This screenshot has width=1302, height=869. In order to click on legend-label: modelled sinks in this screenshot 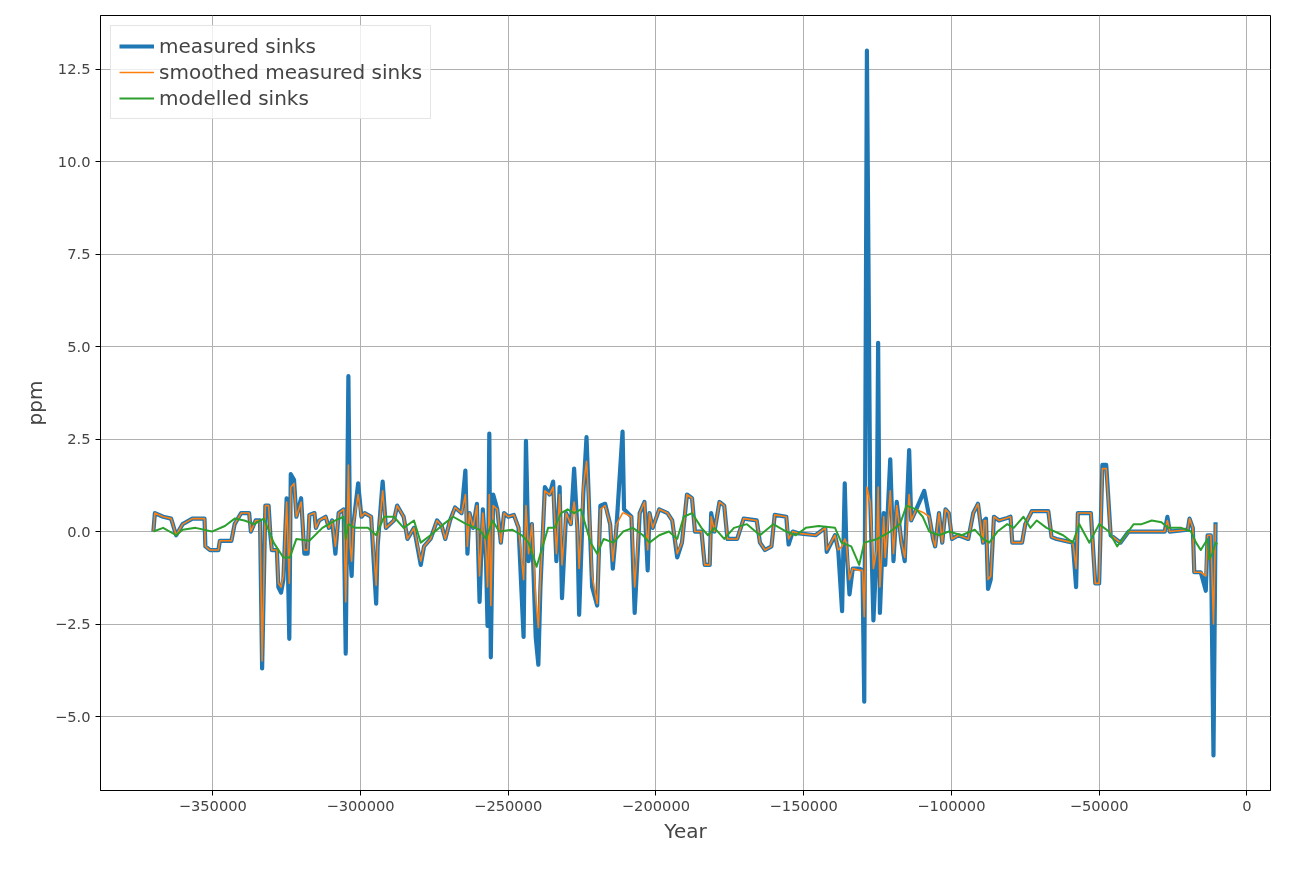, I will do `click(234, 98)`.